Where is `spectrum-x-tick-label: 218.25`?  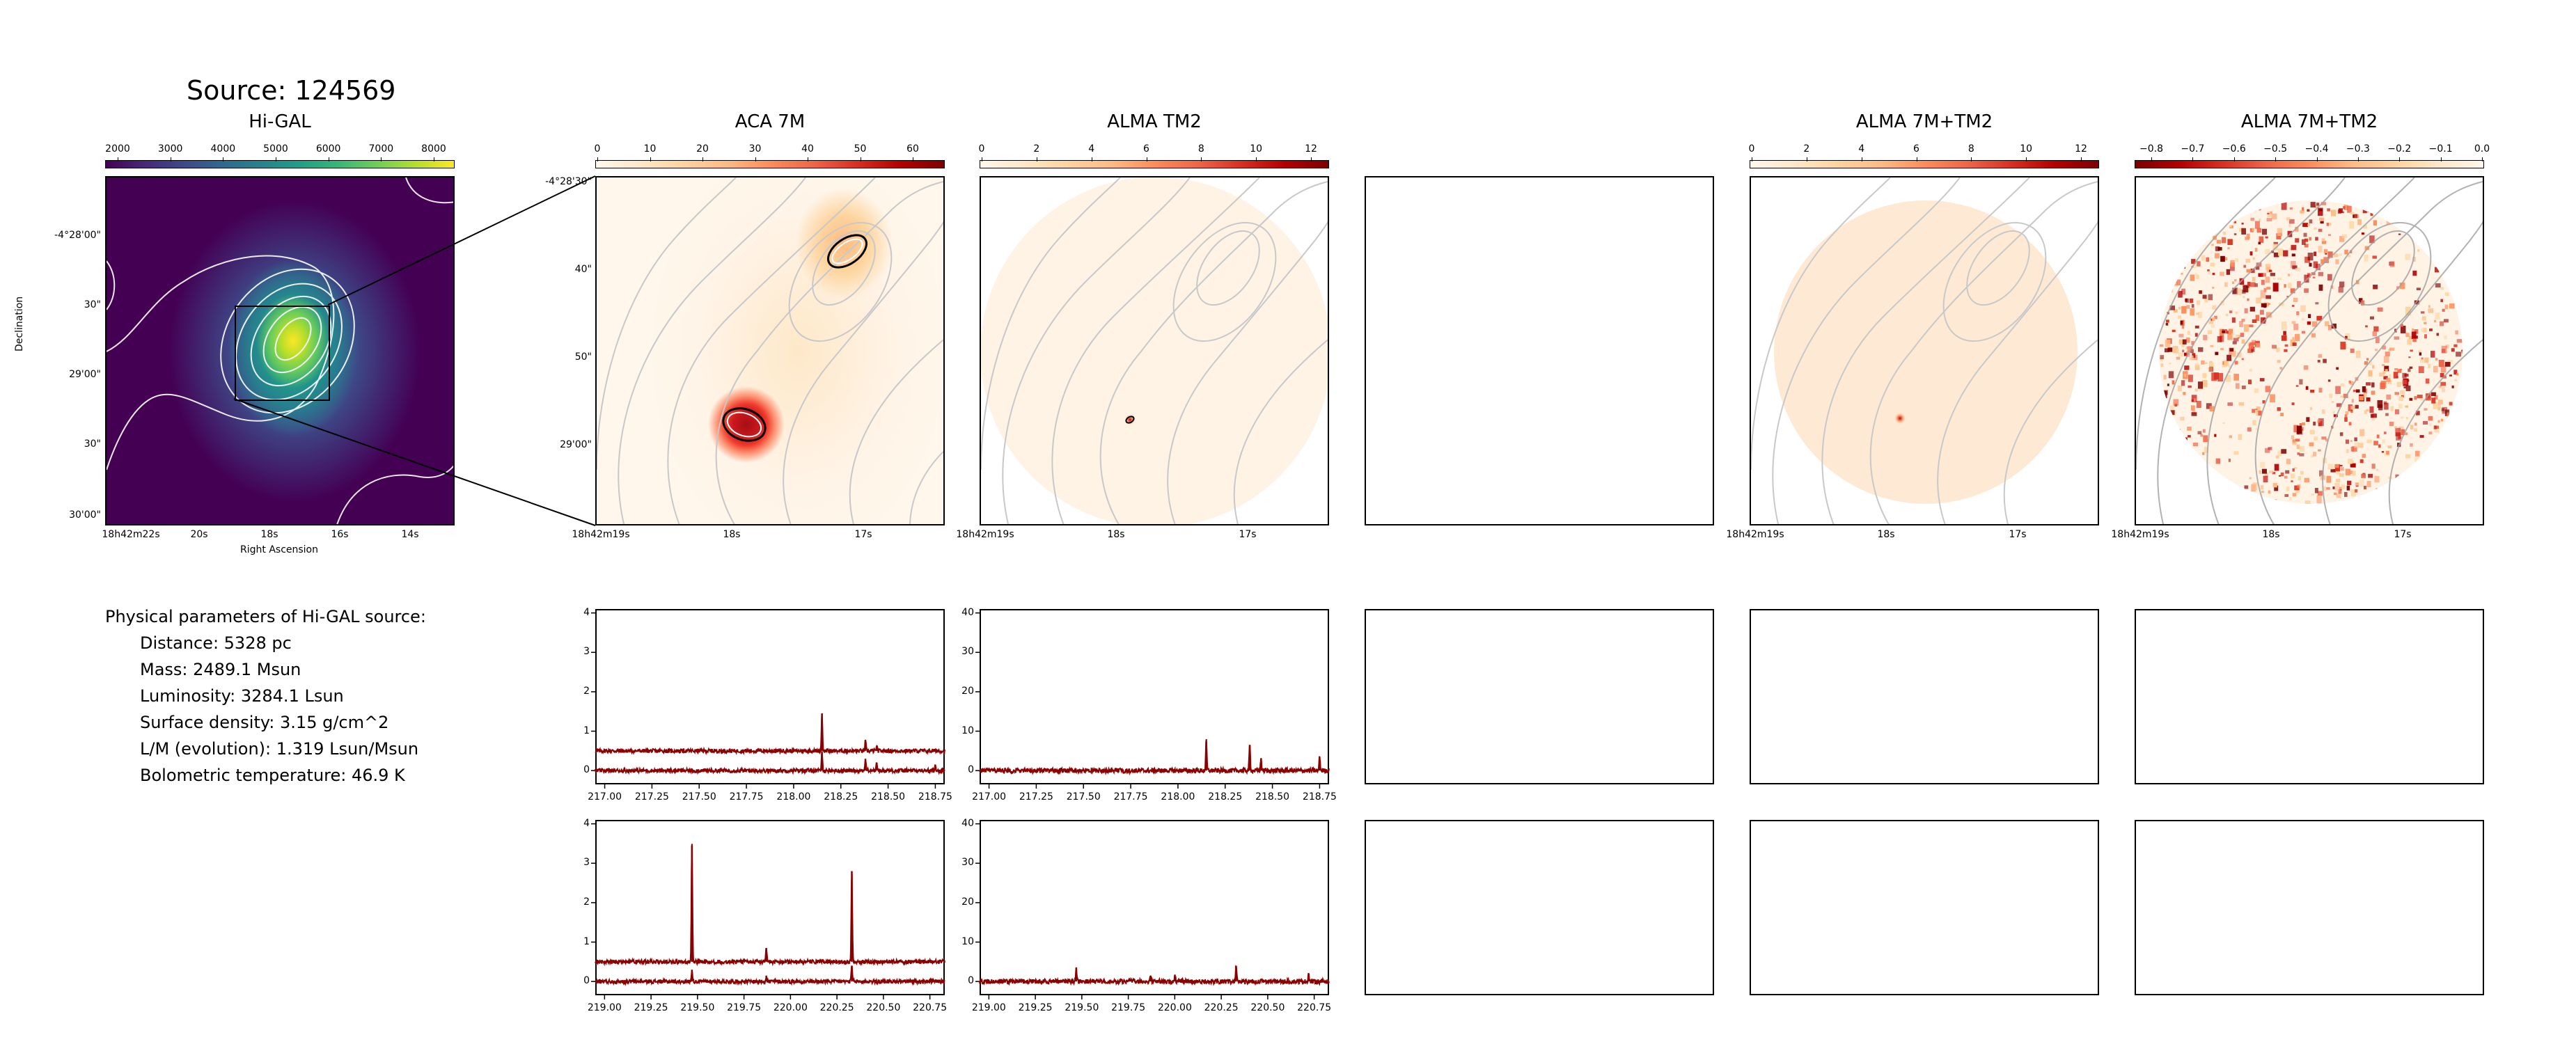 spectrum-x-tick-label: 218.25 is located at coordinates (841, 796).